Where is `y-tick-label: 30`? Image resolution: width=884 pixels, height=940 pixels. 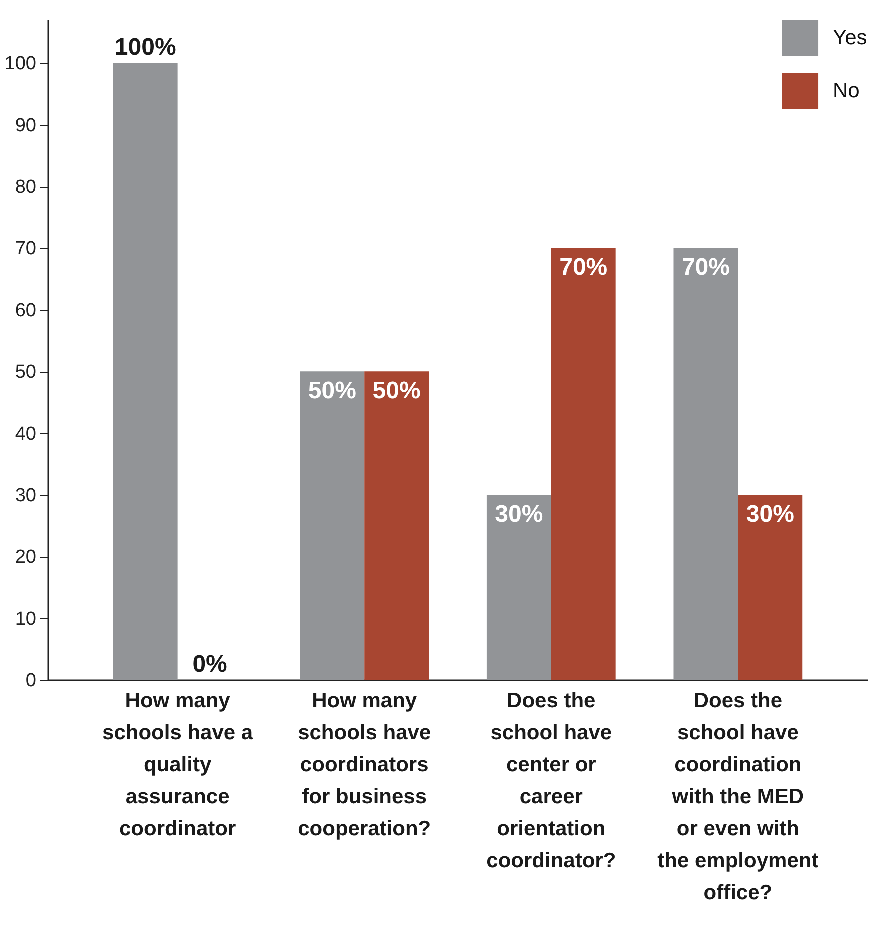 y-tick-label: 30 is located at coordinates (25, 495).